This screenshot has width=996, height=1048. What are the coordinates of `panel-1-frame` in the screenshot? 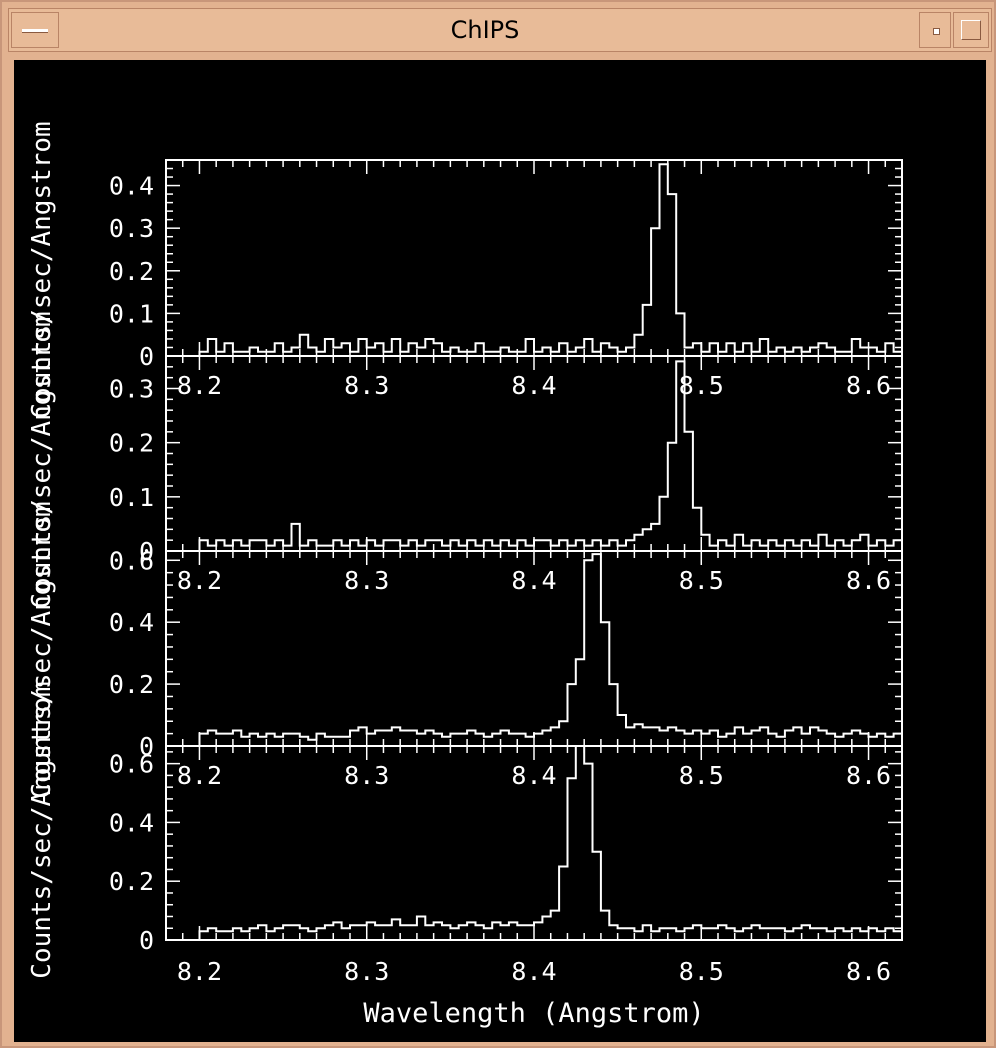 It's located at (534, 258).